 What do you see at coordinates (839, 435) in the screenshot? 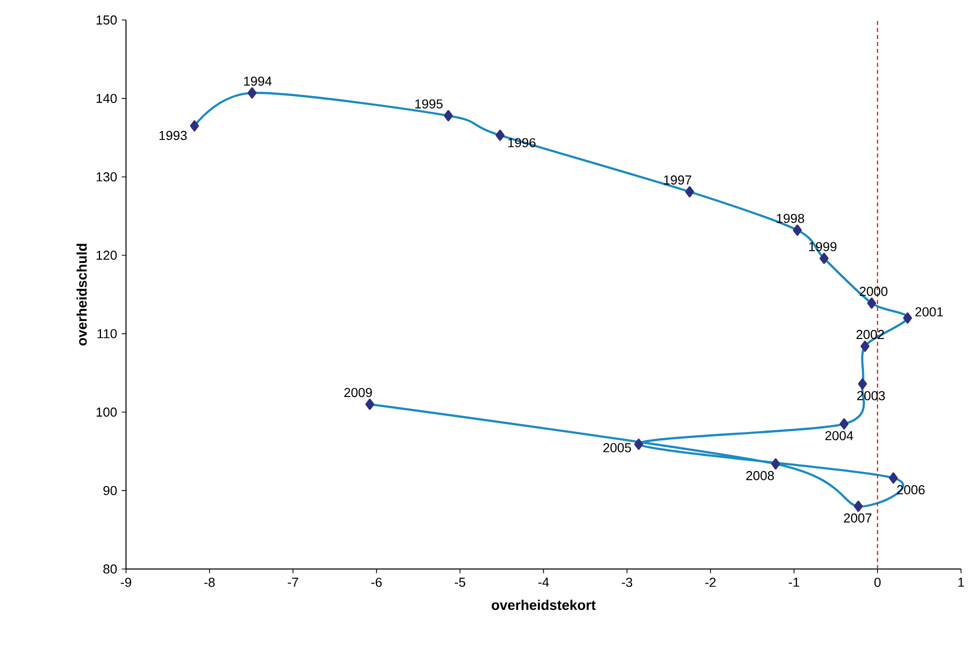
I see `annotation: 2004` at bounding box center [839, 435].